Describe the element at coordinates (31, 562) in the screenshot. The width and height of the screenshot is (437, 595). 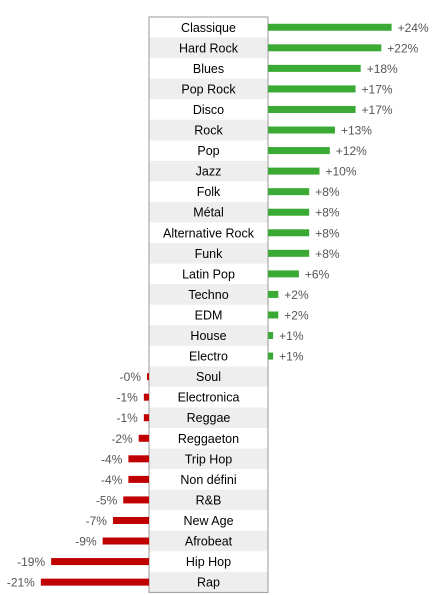
I see `data-label: -19%` at that location.